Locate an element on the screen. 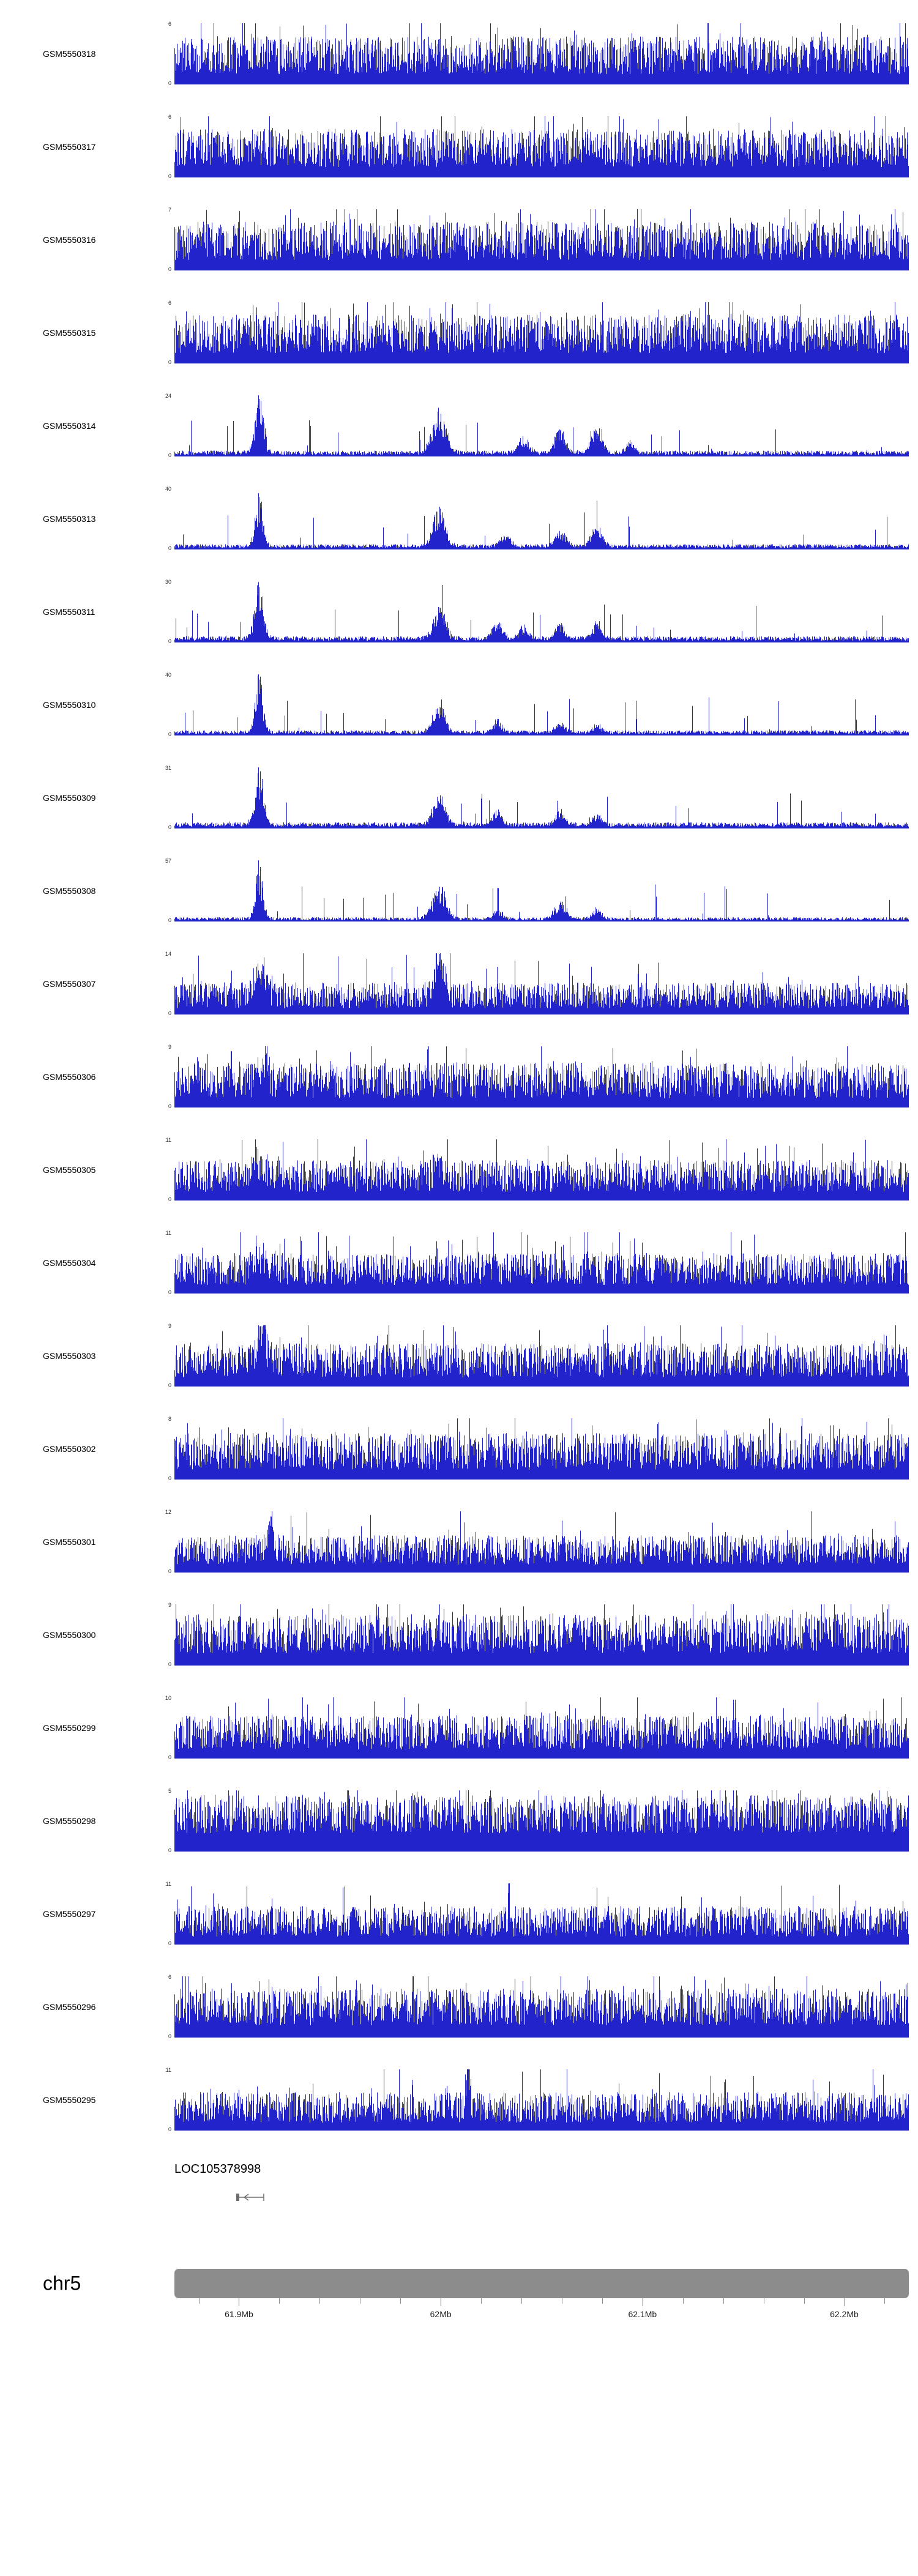  track-row: GSM5550306 9 0 is located at coordinates (459, 1076).